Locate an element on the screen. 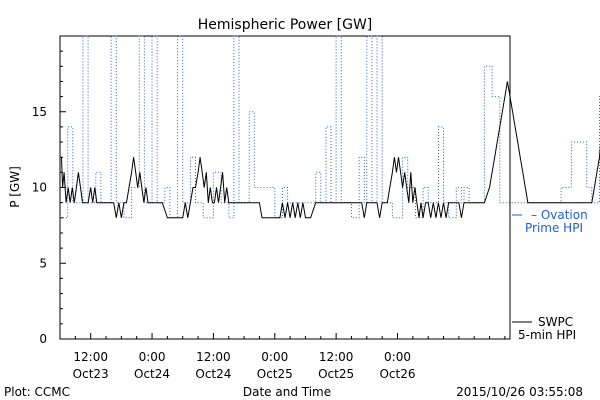 This screenshot has height=400, width=600. y-axis-label: P [GW] is located at coordinates (15, 187).